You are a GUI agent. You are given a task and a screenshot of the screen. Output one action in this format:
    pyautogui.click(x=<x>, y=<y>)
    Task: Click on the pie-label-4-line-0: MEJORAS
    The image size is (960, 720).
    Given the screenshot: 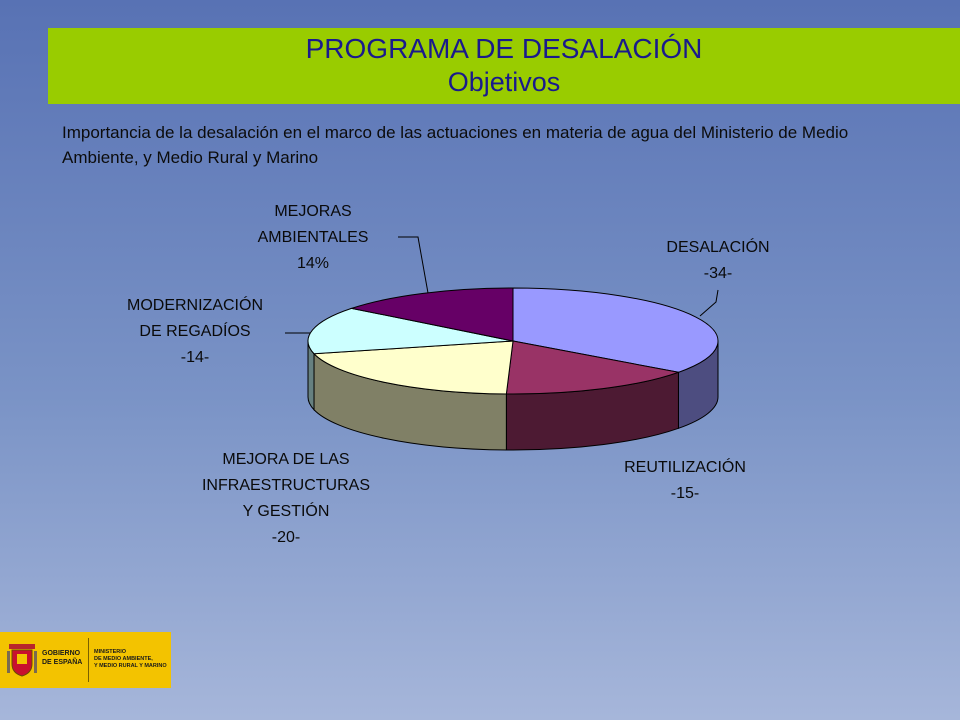 What is the action you would take?
    pyautogui.click(x=312, y=211)
    